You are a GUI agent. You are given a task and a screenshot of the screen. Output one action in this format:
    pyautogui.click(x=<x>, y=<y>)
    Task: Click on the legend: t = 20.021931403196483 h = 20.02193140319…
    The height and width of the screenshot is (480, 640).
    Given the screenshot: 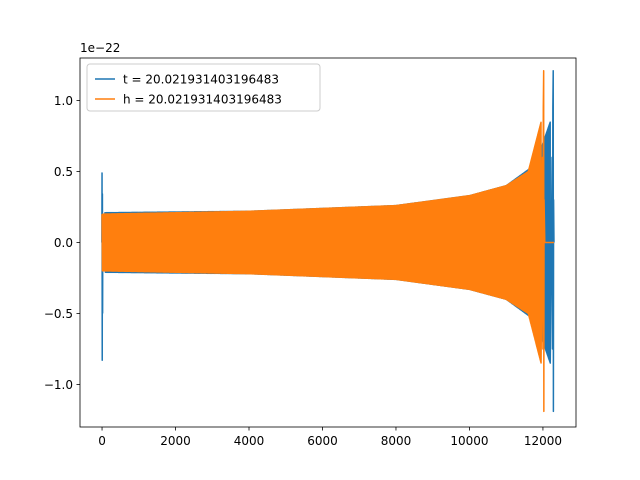 What is the action you would take?
    pyautogui.click(x=203, y=87)
    